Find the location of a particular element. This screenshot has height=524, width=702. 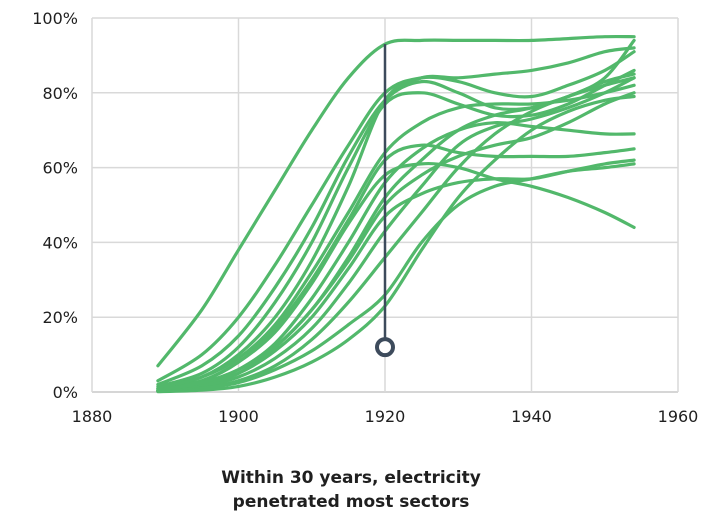

x-axis-ticks: 1880 1900 1920 1940 1960 is located at coordinates (385, 416).